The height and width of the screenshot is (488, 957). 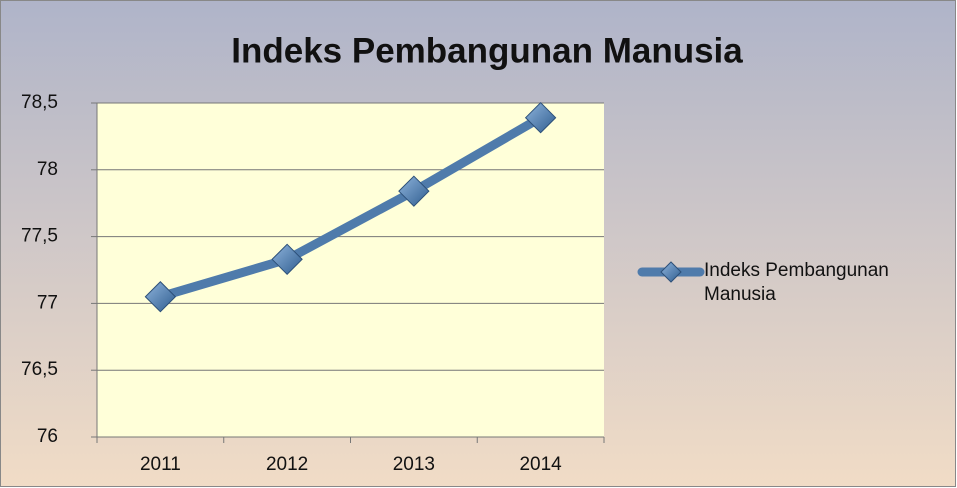 What do you see at coordinates (47, 302) in the screenshot?
I see `y-tick-label: 77` at bounding box center [47, 302].